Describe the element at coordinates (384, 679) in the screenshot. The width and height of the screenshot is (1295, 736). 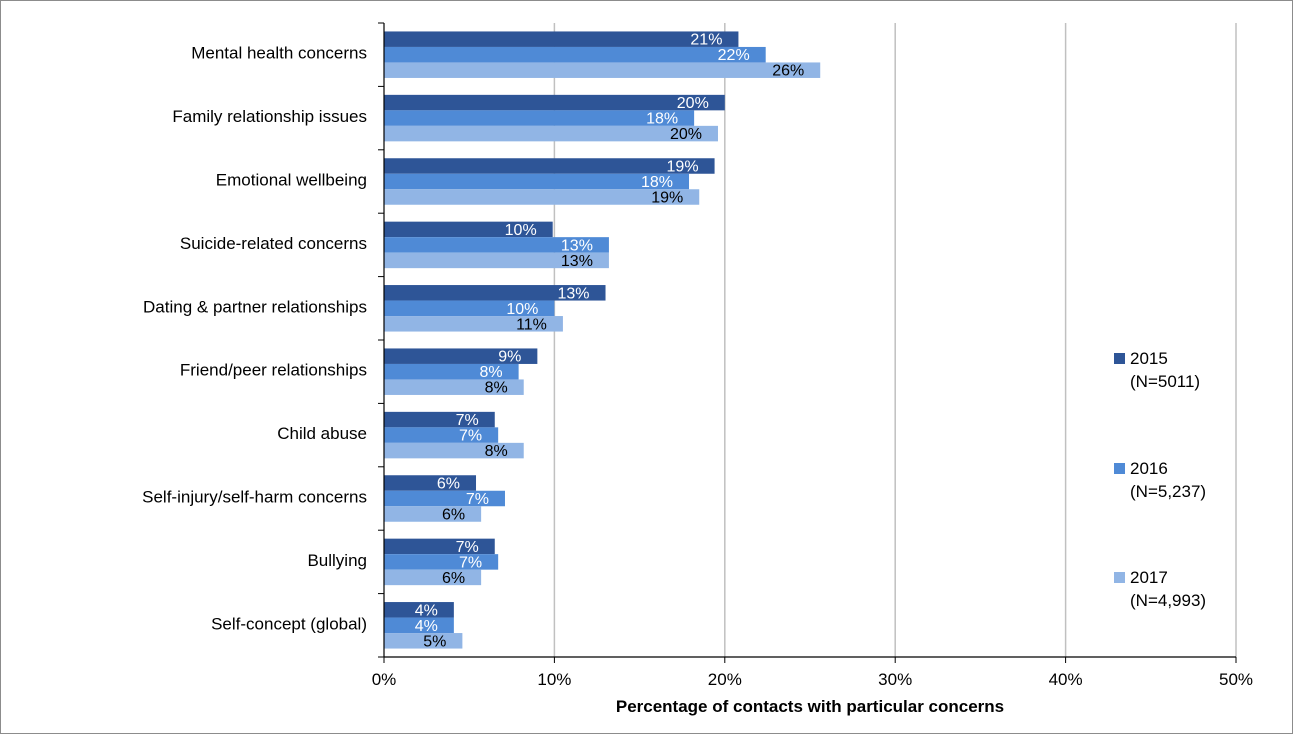
I see `x-tick-label: 0%` at that location.